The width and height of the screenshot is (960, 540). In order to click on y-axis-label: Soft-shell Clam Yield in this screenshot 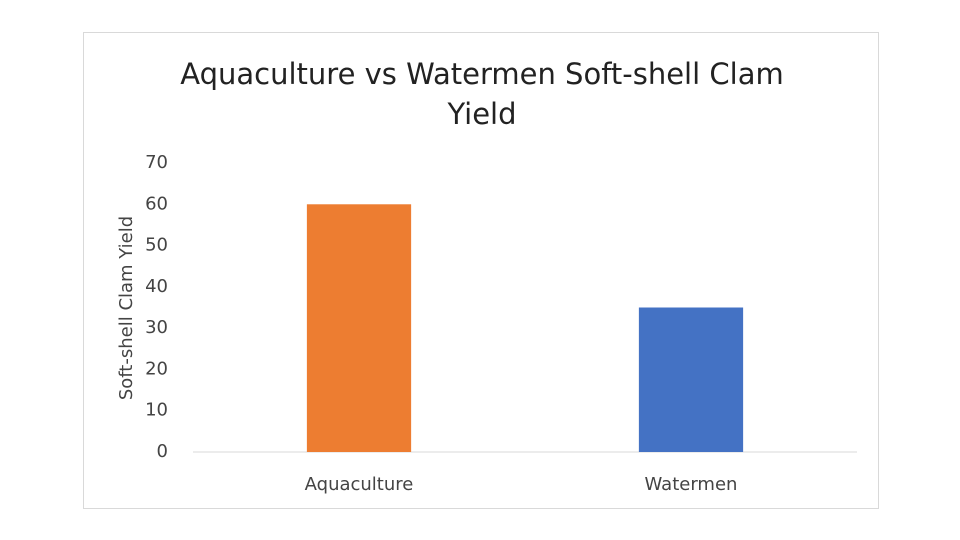, I will do `click(126, 308)`.